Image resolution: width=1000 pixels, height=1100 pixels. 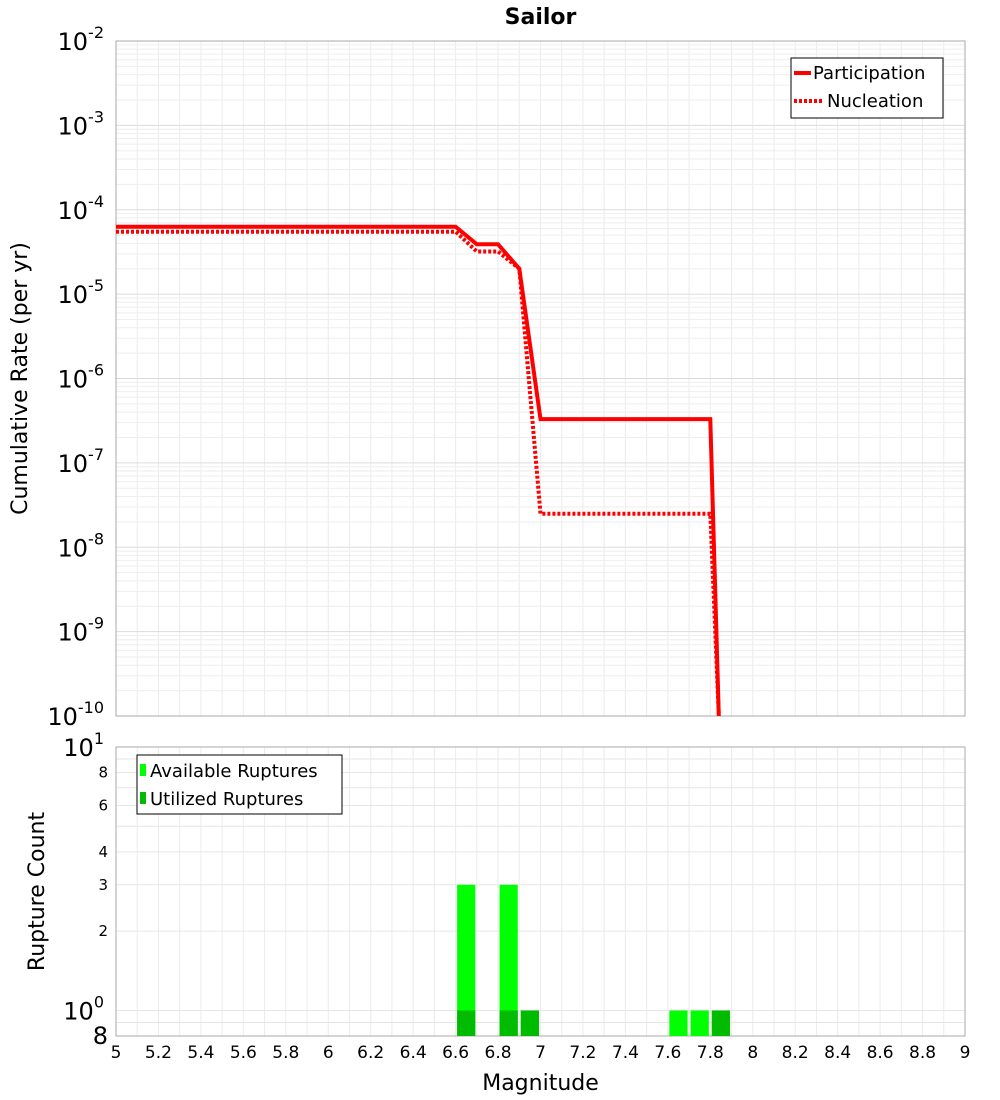 I want to click on tick-exponent: -4, so click(x=96, y=201).